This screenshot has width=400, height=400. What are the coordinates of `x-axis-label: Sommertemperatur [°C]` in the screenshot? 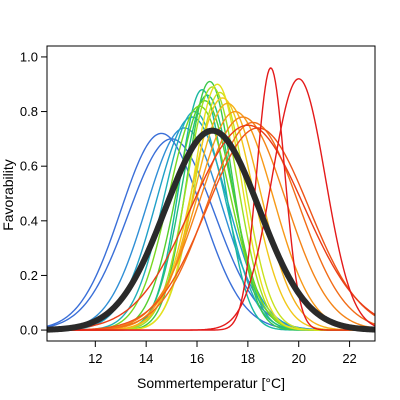 It's located at (211, 383).